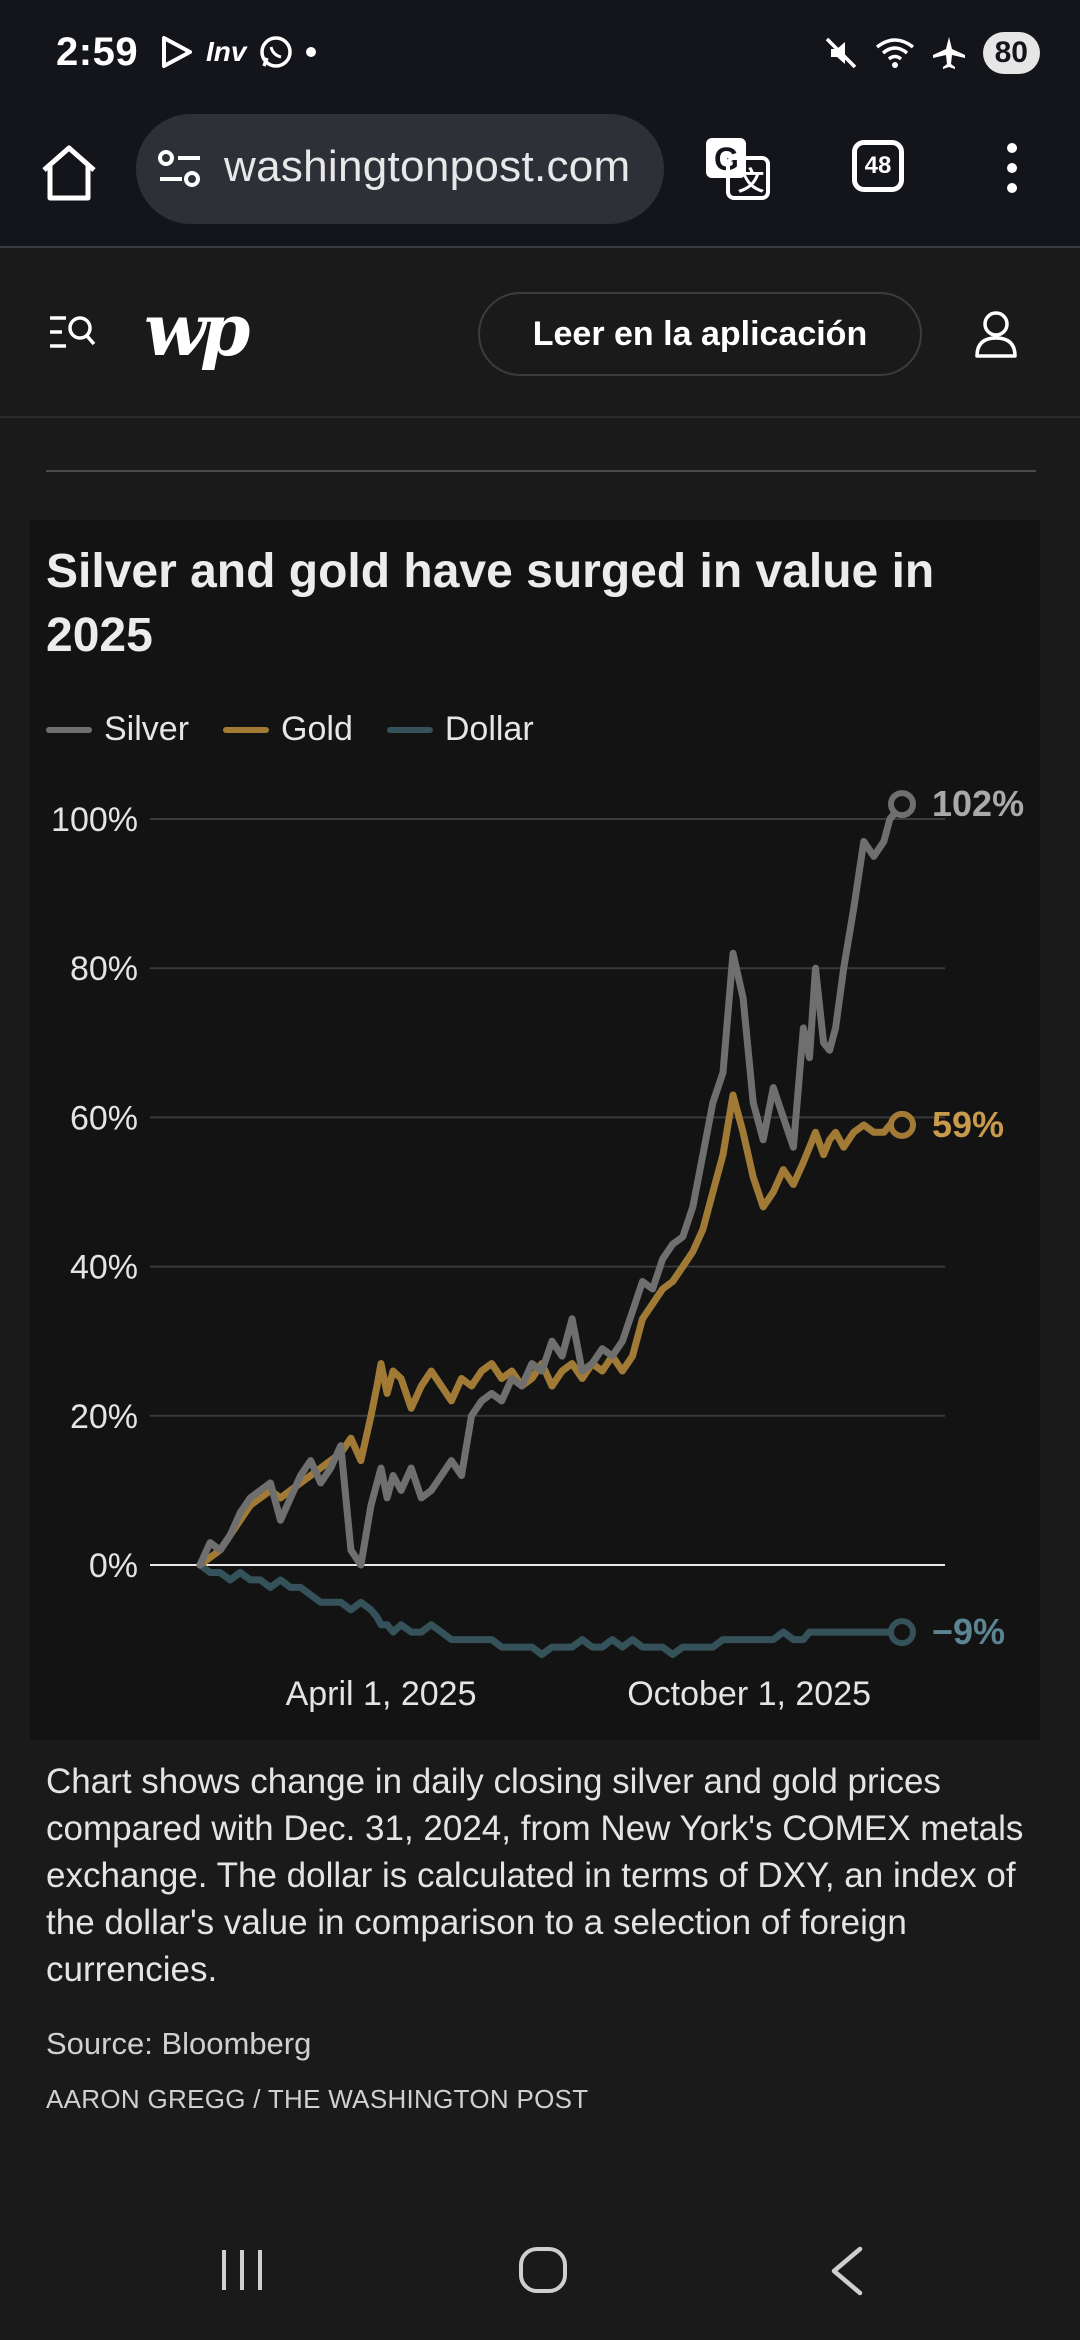 This screenshot has height=2340, width=1080. I want to click on legend-item-dollar: Dollar, so click(460, 729).